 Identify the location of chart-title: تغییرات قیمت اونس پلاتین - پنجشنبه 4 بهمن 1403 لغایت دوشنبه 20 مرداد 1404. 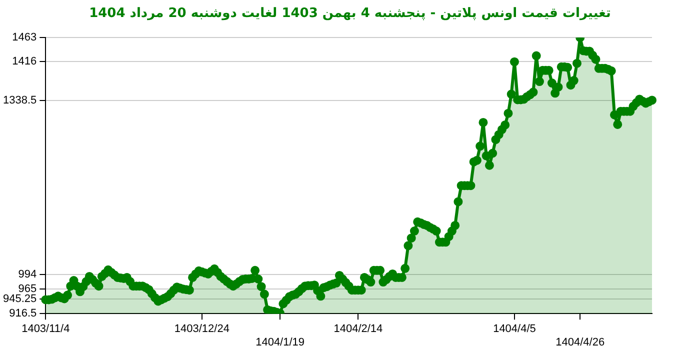
(350, 14).